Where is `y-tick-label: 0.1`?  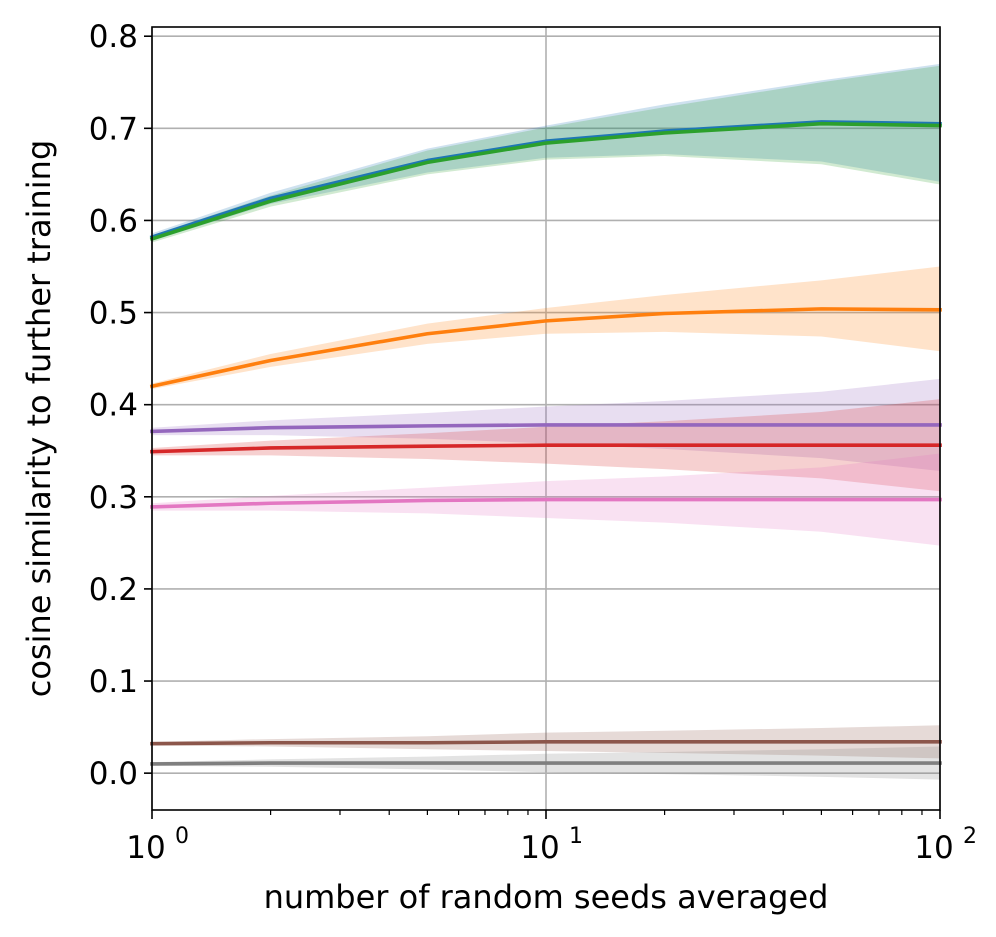 y-tick-label: 0.1 is located at coordinates (113, 682).